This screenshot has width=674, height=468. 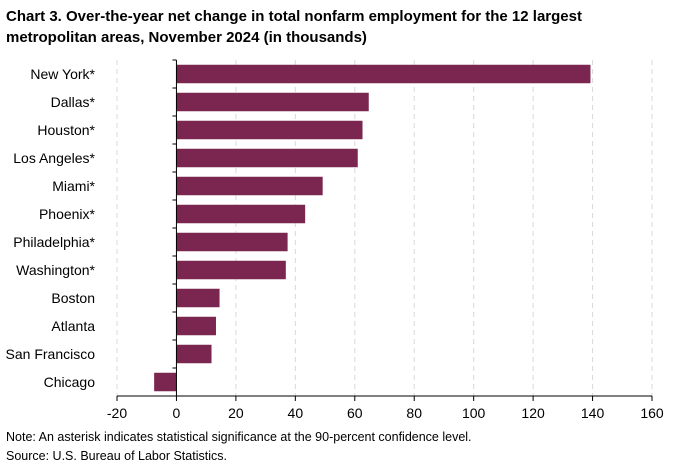 I want to click on category-label: Atlanta, so click(x=73, y=326).